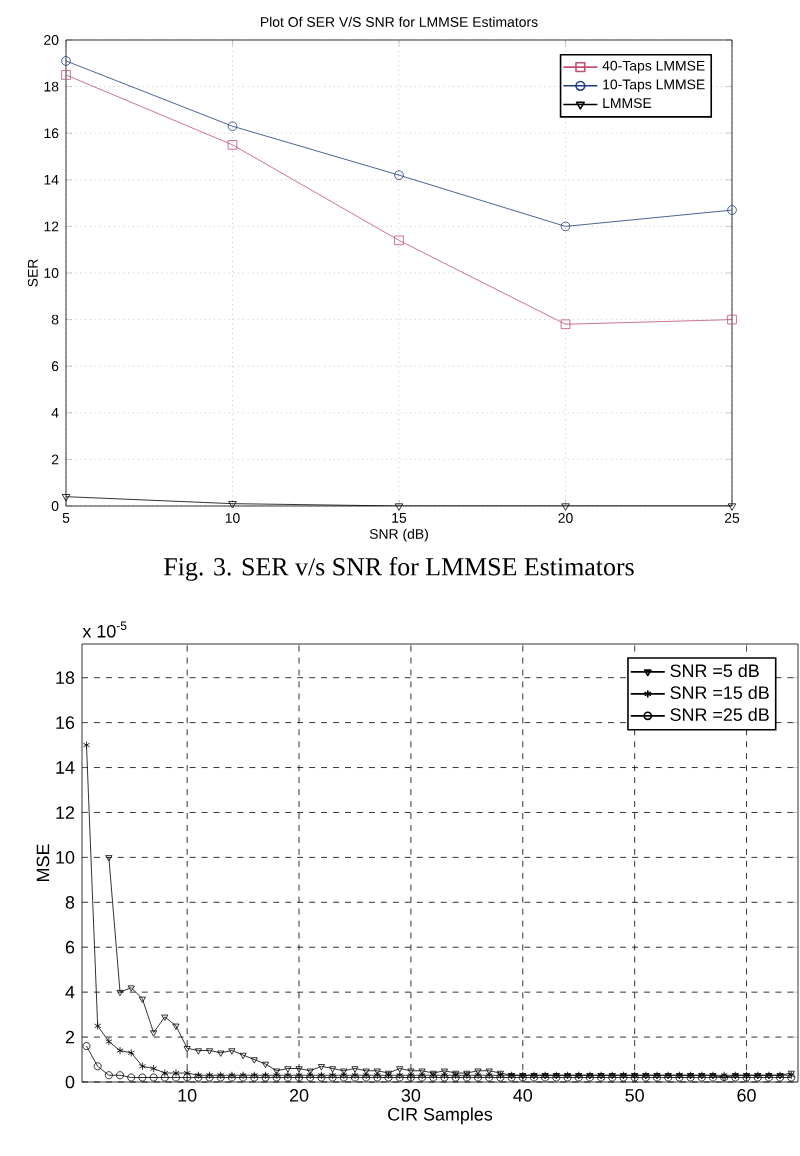  What do you see at coordinates (523, 1095) in the screenshot?
I see `x-tick-label: 40` at bounding box center [523, 1095].